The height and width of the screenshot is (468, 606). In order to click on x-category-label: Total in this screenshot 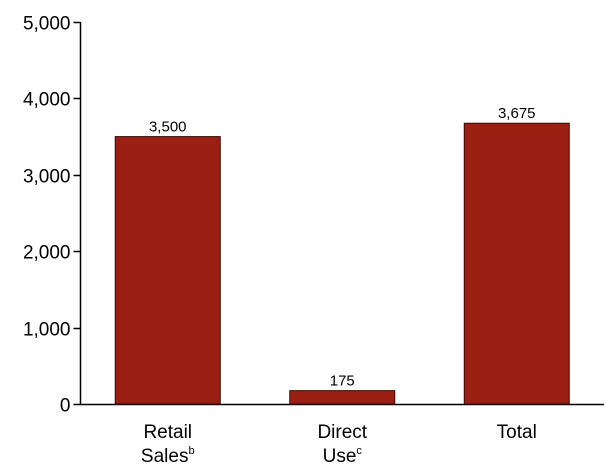, I will do `click(517, 432)`.